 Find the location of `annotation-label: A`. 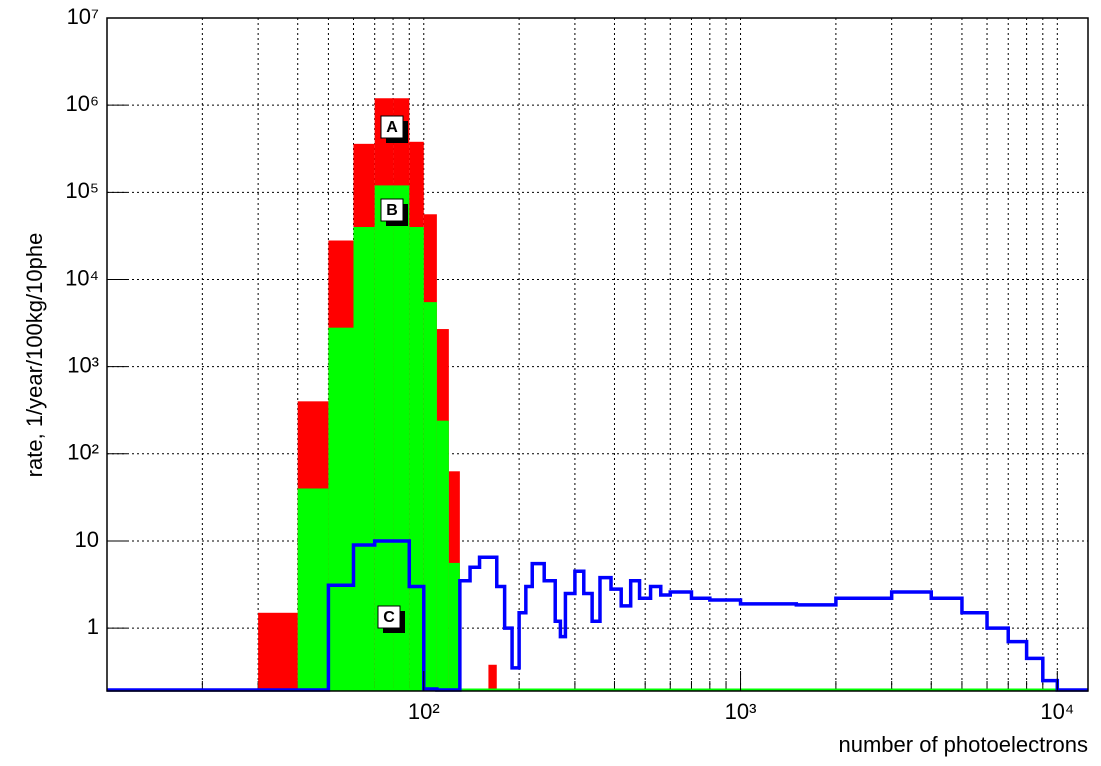

annotation-label: A is located at coordinates (392, 127).